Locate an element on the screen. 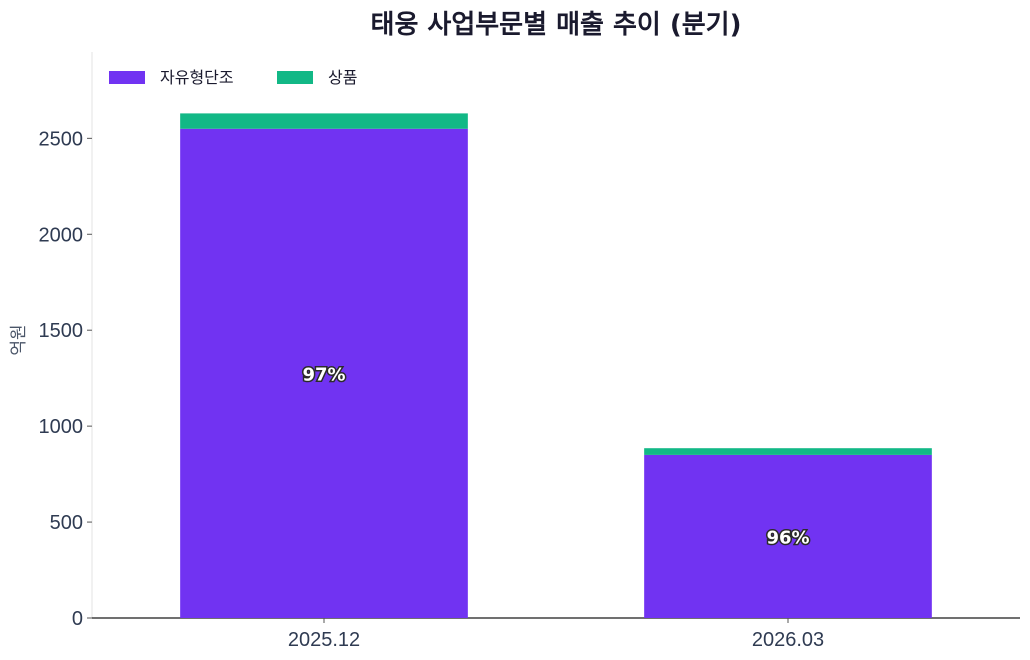  x-tick-label: 2026.03 is located at coordinates (788, 640).